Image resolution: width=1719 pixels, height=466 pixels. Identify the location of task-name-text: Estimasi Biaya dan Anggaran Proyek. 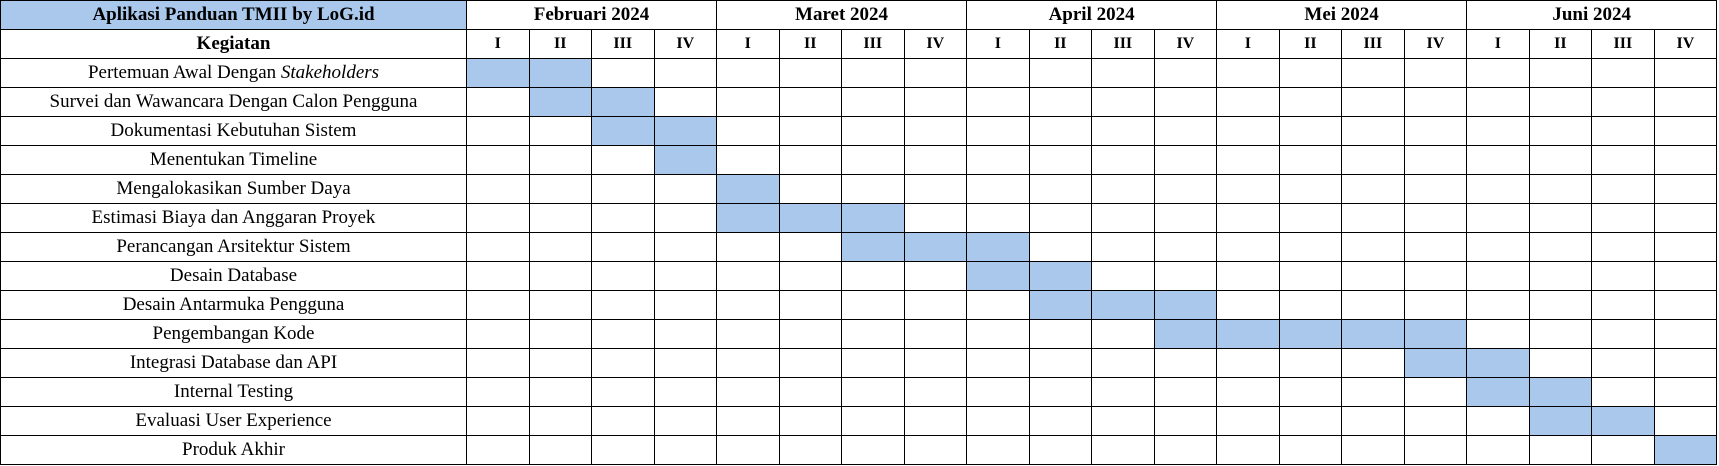
(233, 217).